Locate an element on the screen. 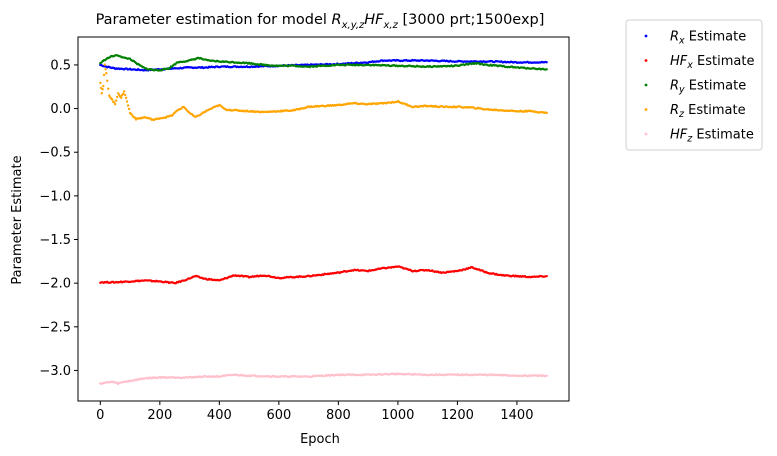 This screenshot has width=777, height=456. y-tick-label: 0.0 is located at coordinates (60, 109).